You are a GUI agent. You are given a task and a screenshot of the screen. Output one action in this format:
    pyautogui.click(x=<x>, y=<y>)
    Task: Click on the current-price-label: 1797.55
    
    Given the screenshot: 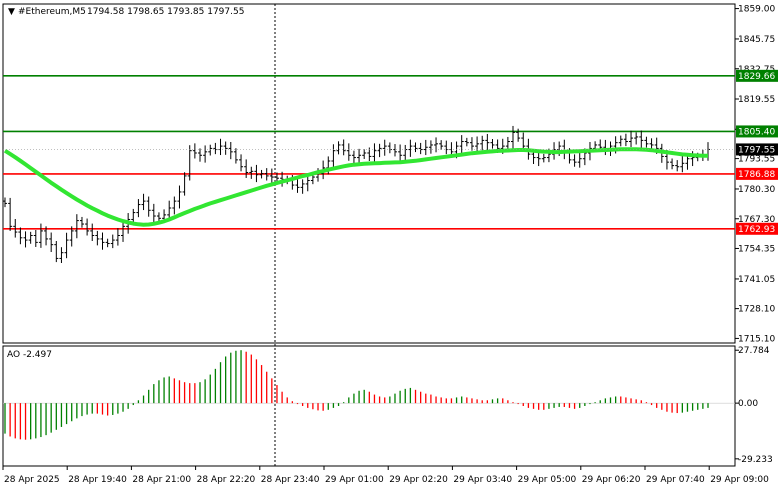 What is the action you would take?
    pyautogui.click(x=756, y=150)
    